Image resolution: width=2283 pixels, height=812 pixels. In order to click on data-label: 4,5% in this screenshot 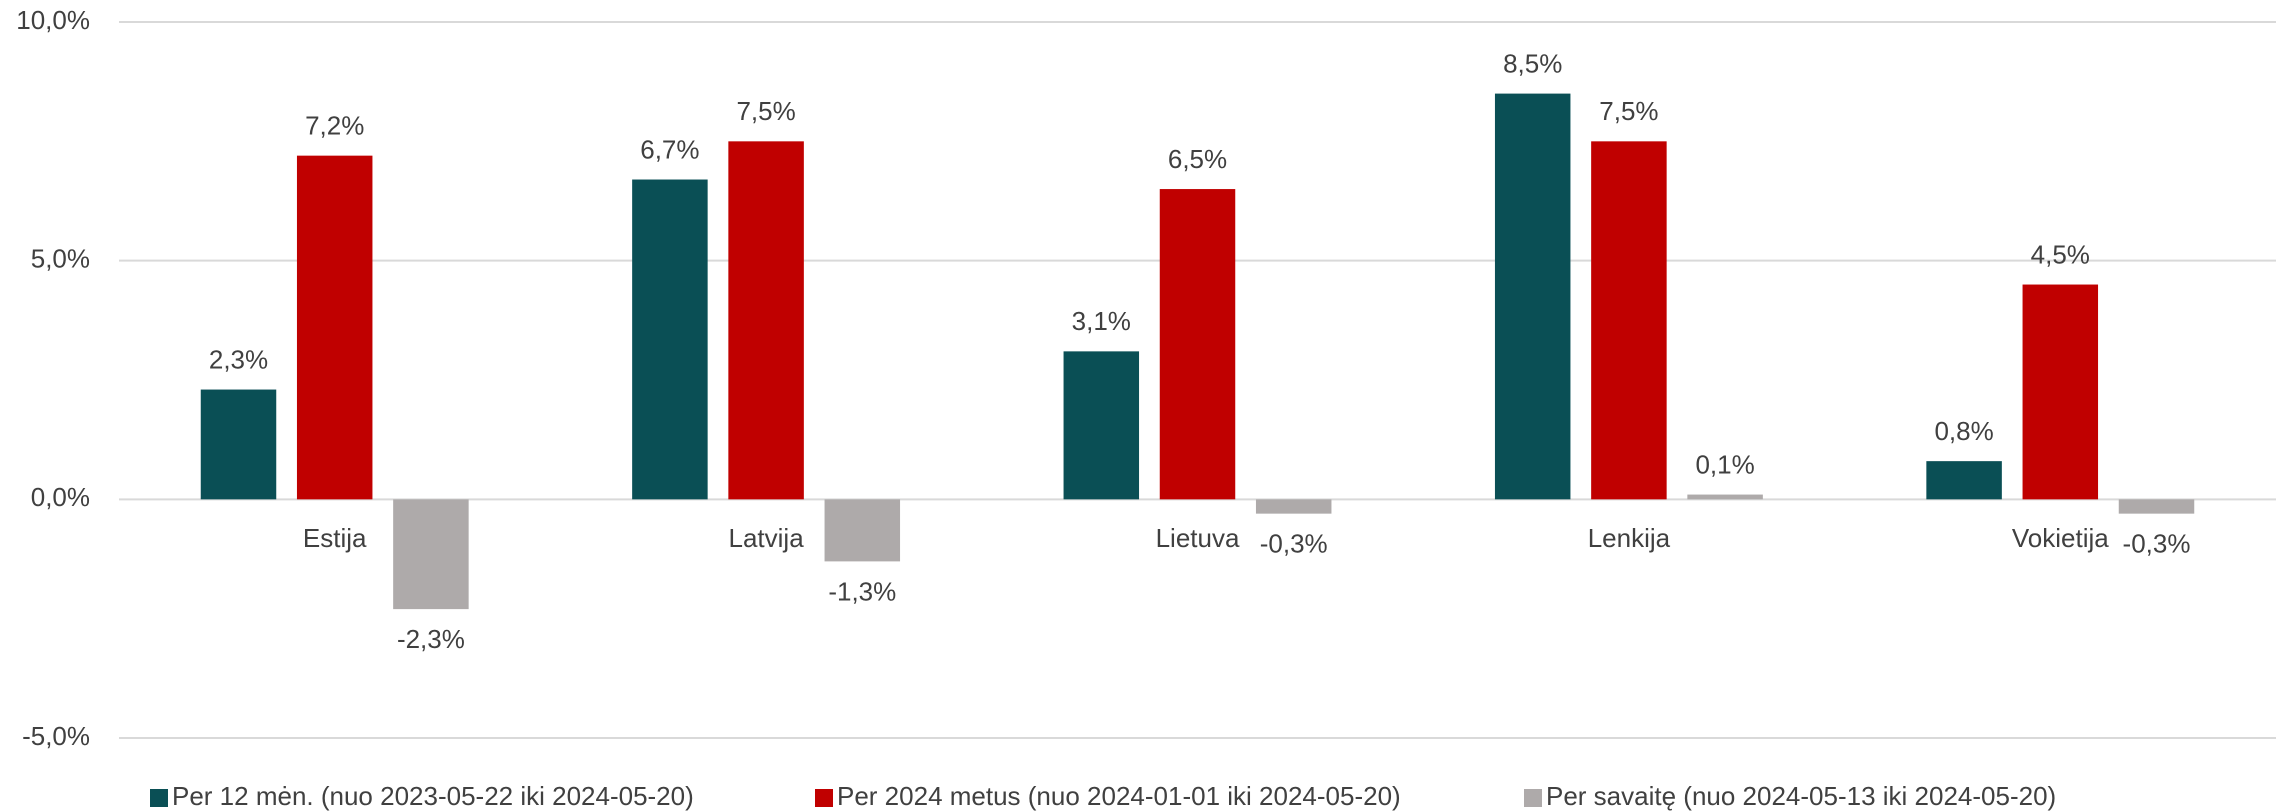, I will do `click(2060, 254)`.